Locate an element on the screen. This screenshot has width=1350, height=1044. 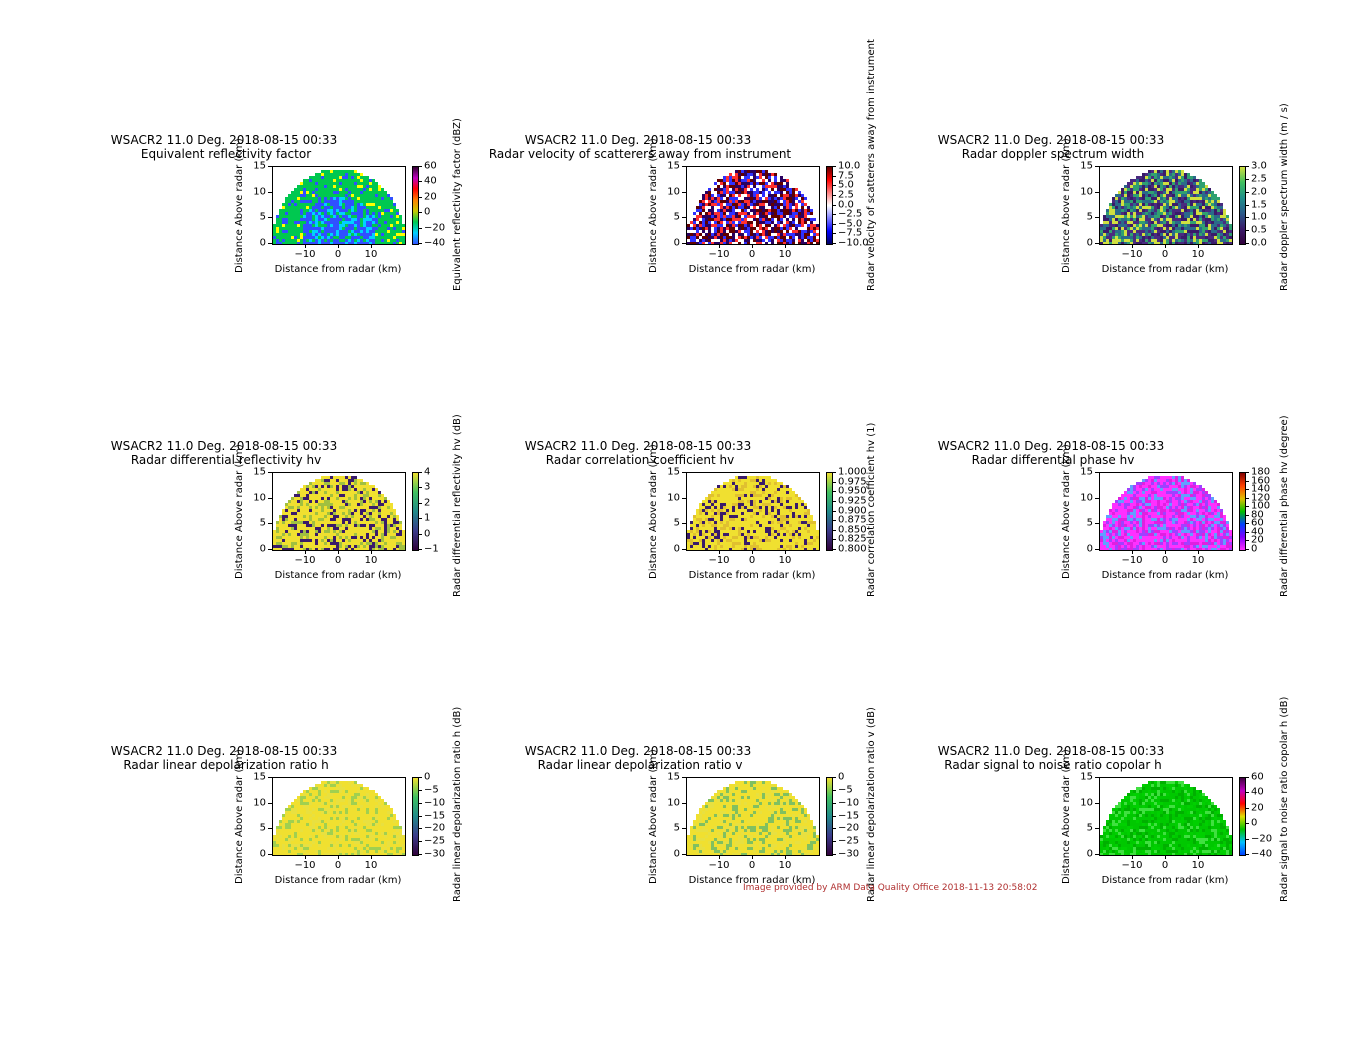
colorbar-label: Radar doppler spectrum width (m / s) is located at coordinates (1284, 197).